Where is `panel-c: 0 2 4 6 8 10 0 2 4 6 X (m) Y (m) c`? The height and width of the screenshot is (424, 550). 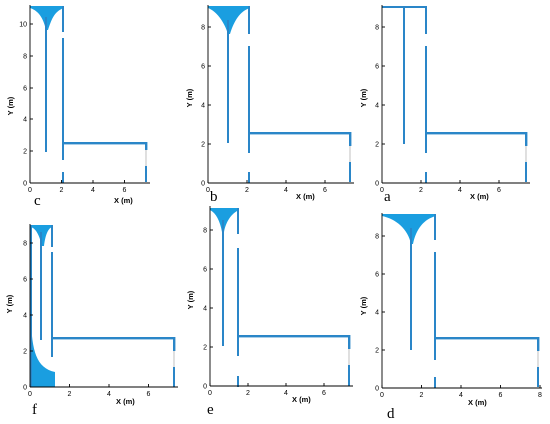
panel-c: 0 2 4 6 8 10 0 2 4 6 X (m) Y (m) c is located at coordinates (78, 107).